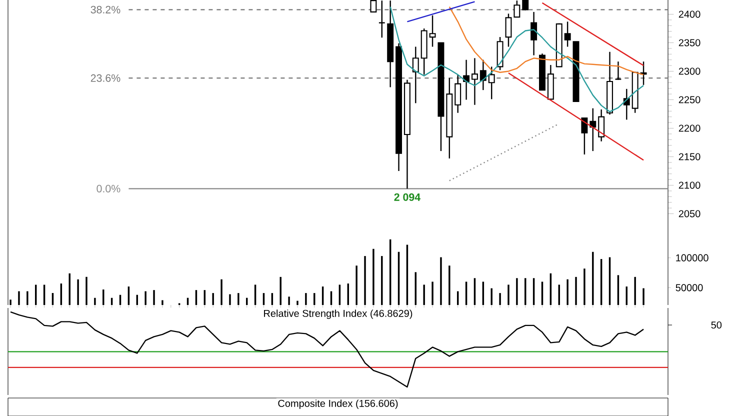  I want to click on text: Composite Index (156.606), so click(338, 404).